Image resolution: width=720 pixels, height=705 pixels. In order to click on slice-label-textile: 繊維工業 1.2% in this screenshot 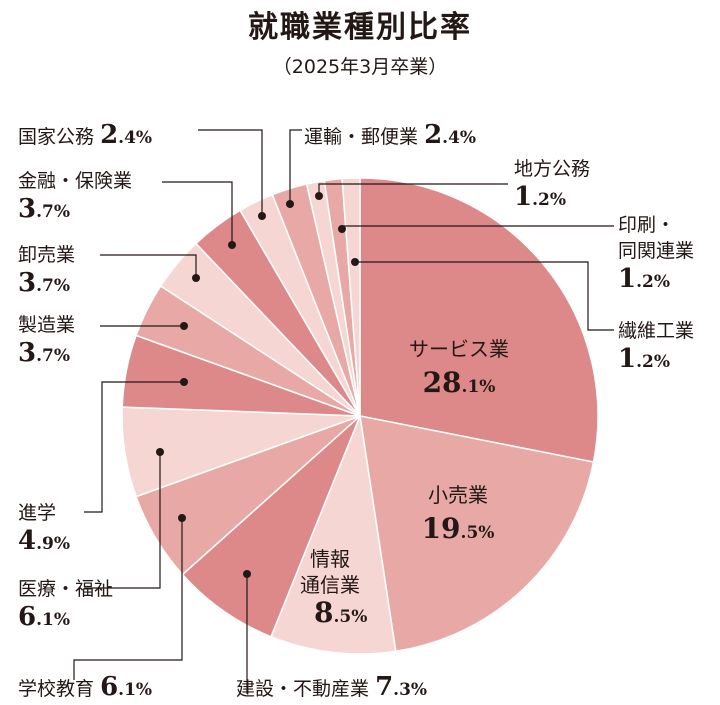, I will do `click(656, 346)`.